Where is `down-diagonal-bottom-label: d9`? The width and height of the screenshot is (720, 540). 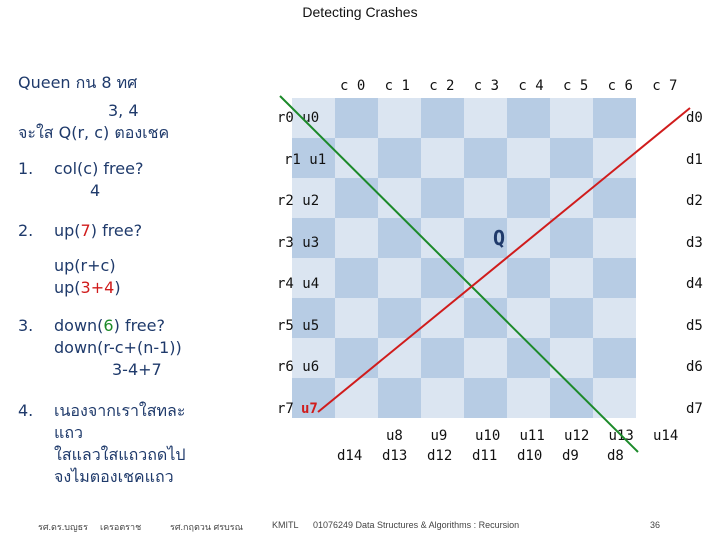
down-diagonal-bottom-label: d9 is located at coordinates (570, 456).